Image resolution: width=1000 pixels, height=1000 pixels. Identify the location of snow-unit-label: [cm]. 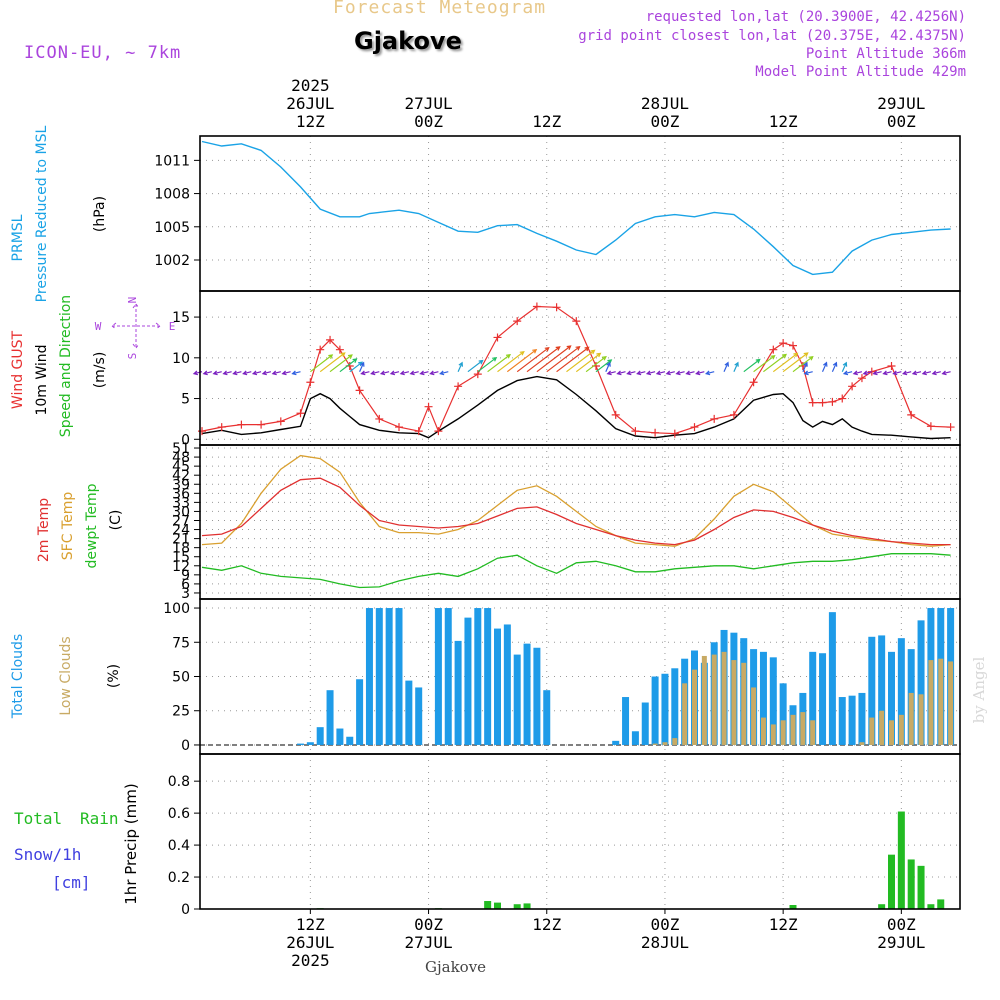
(71, 882).